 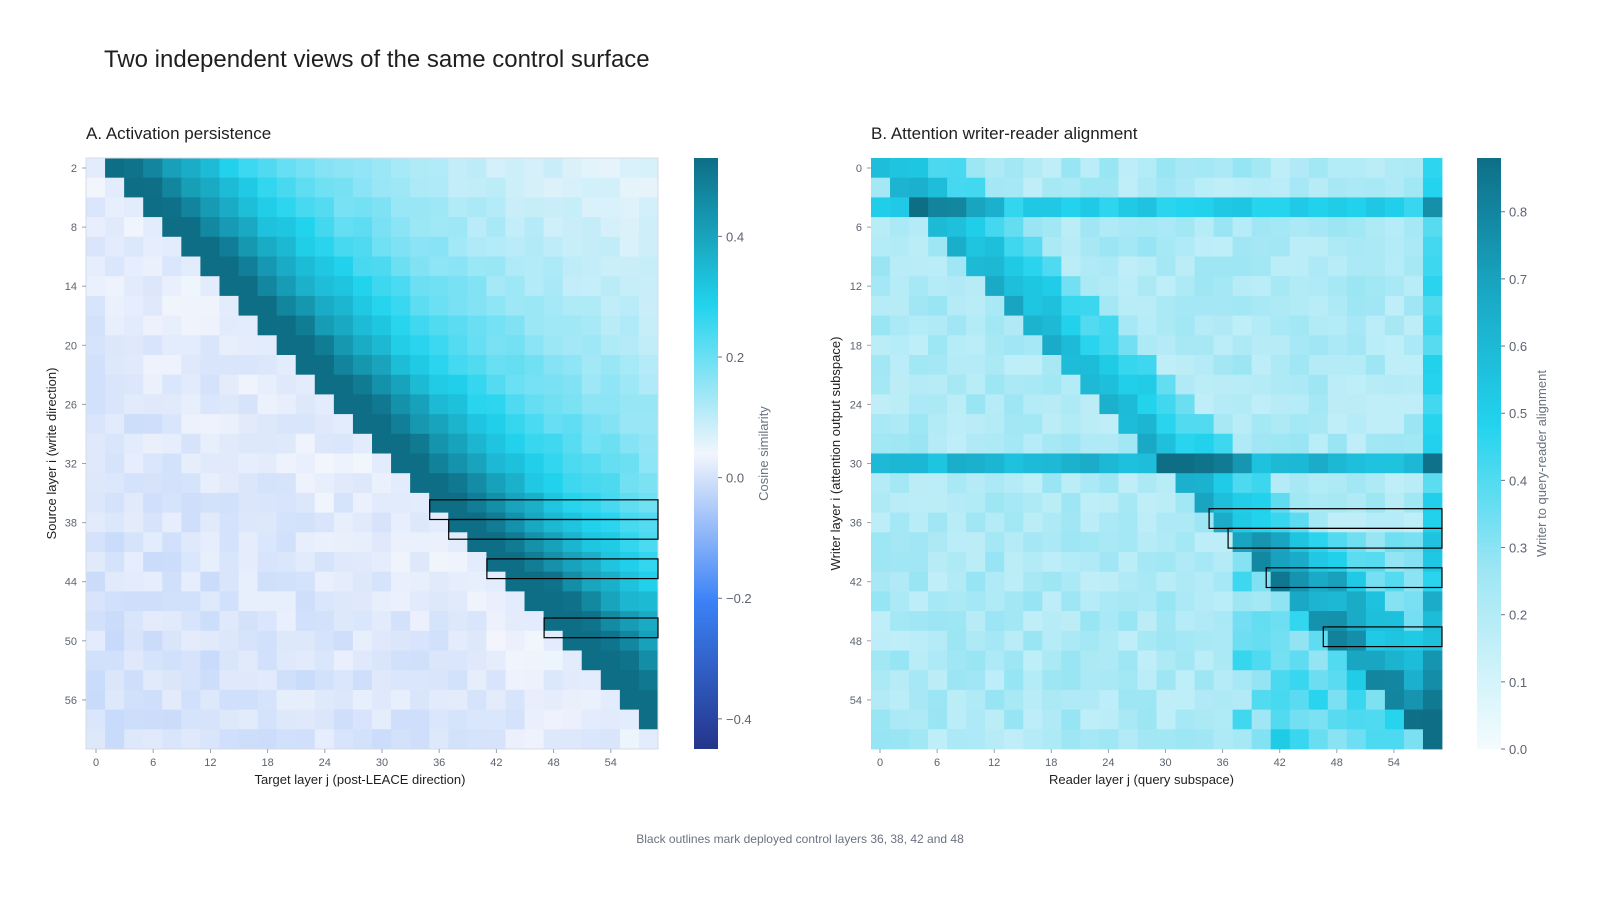 I want to click on y-tick-label: 20, so click(x=71, y=346).